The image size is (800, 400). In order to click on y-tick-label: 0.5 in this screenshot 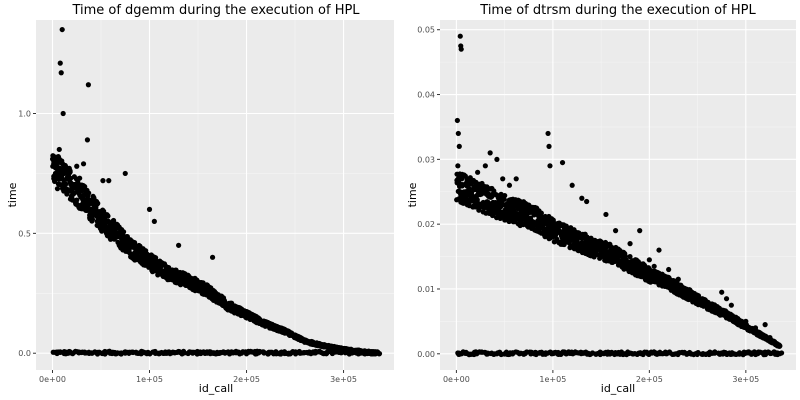, I will do `click(24, 233)`.